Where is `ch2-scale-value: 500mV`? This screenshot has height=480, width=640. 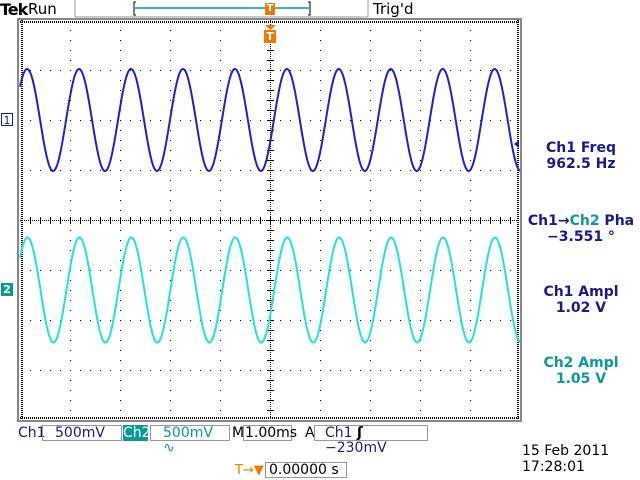 ch2-scale-value: 500mV is located at coordinates (188, 433).